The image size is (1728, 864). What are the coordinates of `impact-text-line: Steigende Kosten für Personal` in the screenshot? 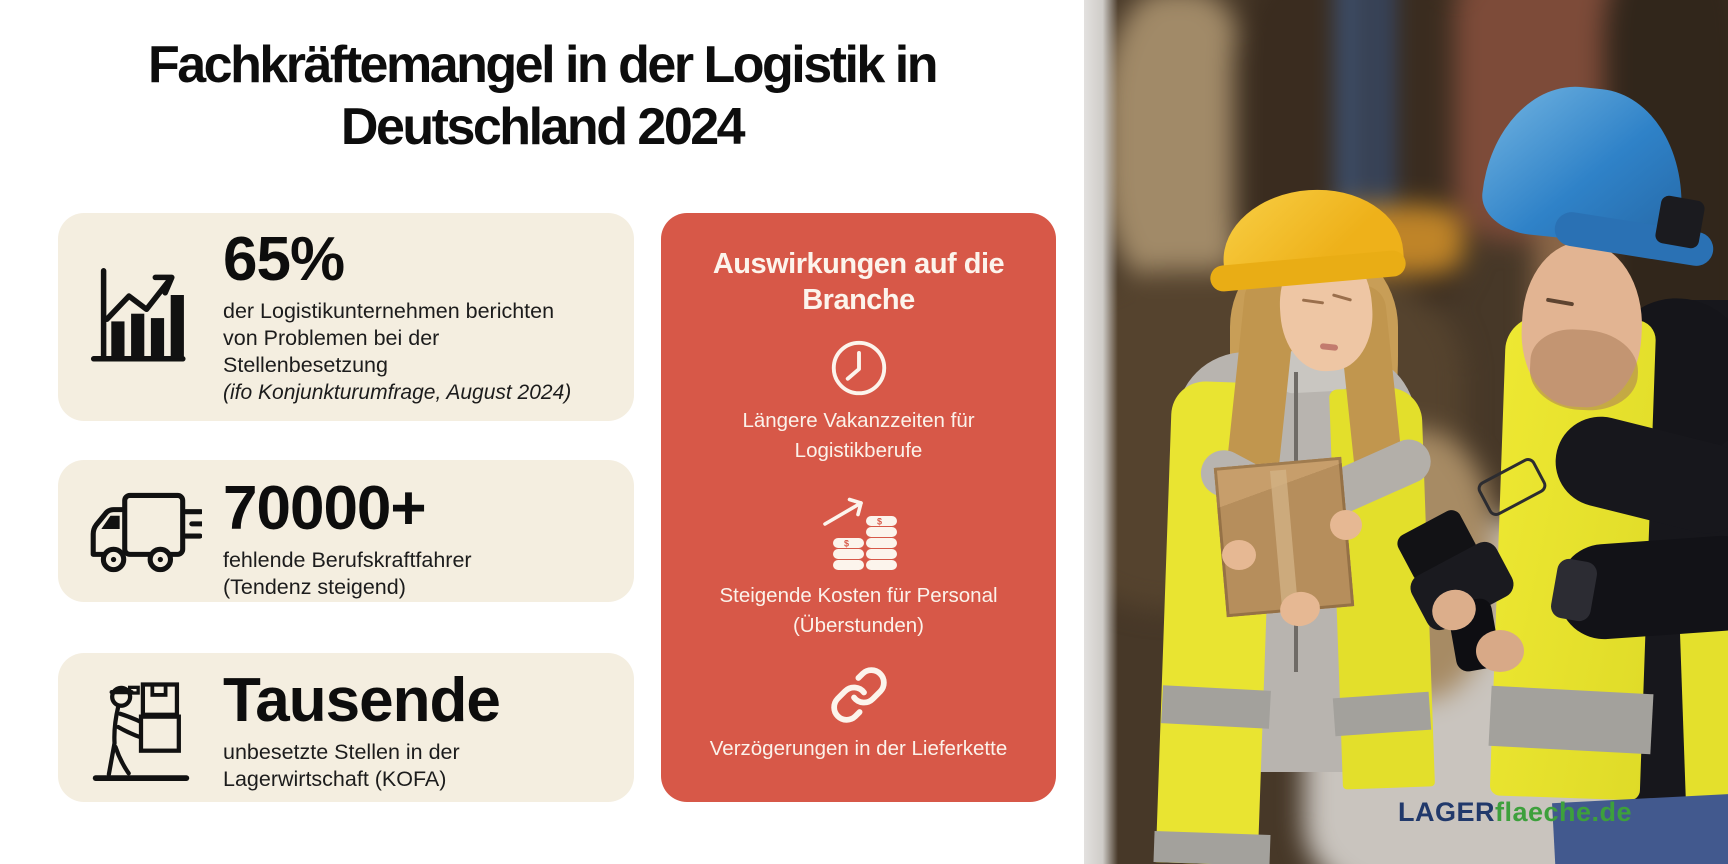 It's located at (858, 595).